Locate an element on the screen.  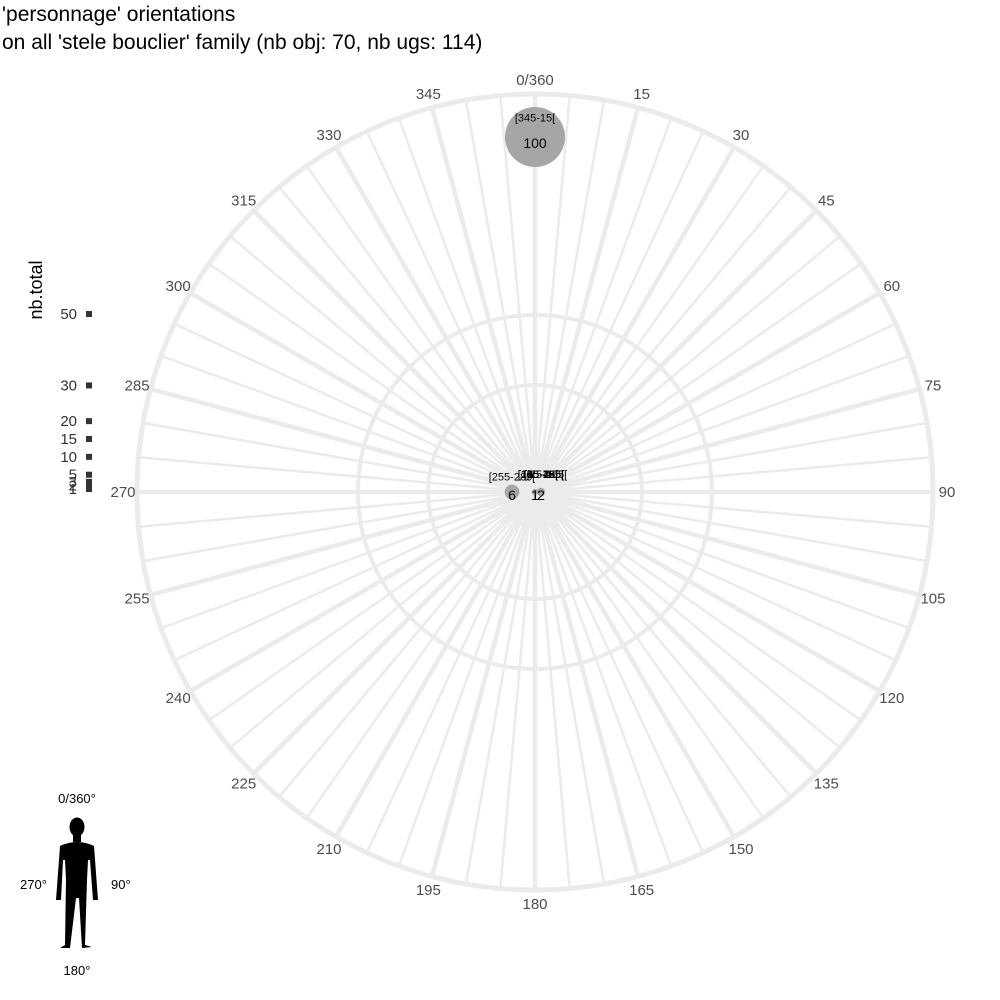
angle-tick-label: 225 is located at coordinates (243, 783).